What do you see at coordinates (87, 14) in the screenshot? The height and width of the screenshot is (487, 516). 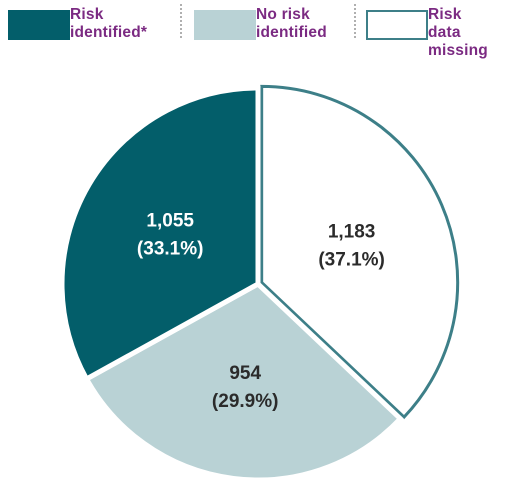 I see `legend-label-line: Risk` at bounding box center [87, 14].